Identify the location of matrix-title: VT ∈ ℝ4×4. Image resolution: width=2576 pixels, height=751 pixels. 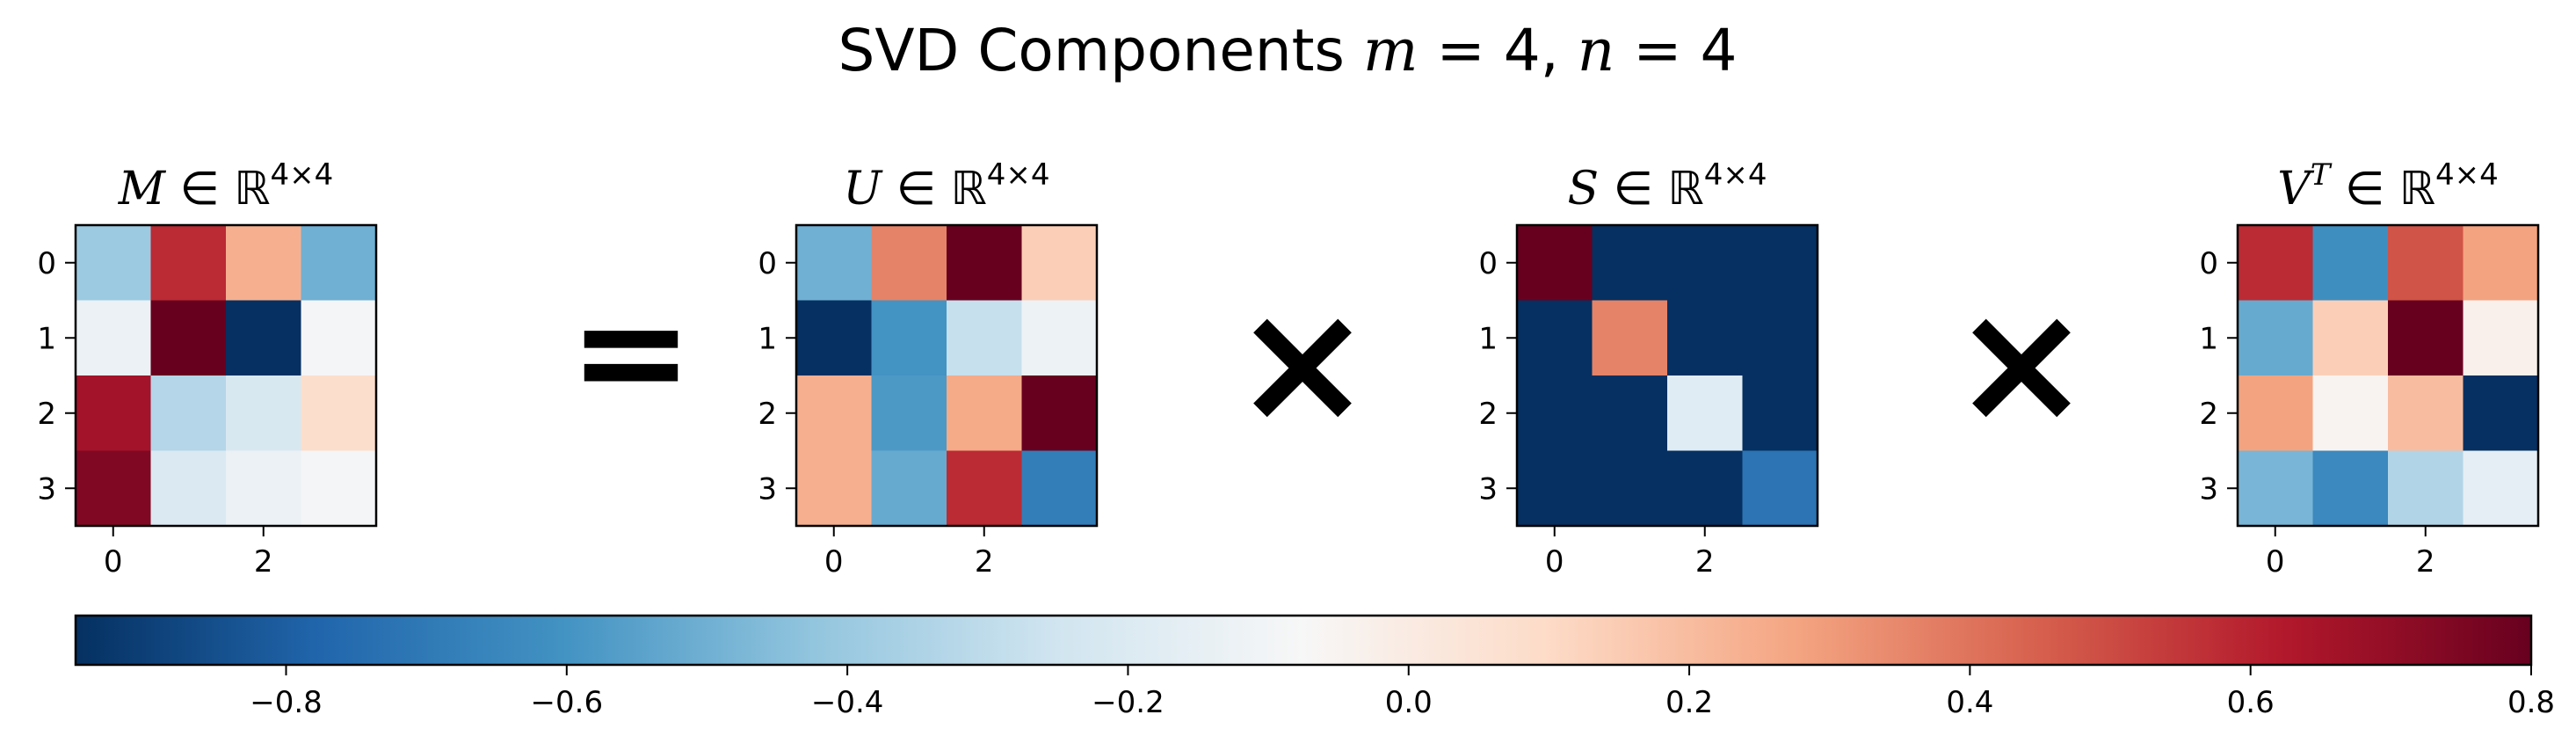
(2388, 186).